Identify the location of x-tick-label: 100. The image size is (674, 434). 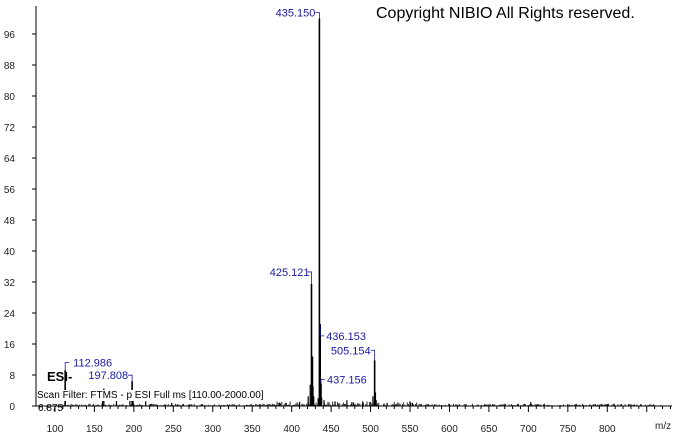
(55, 429).